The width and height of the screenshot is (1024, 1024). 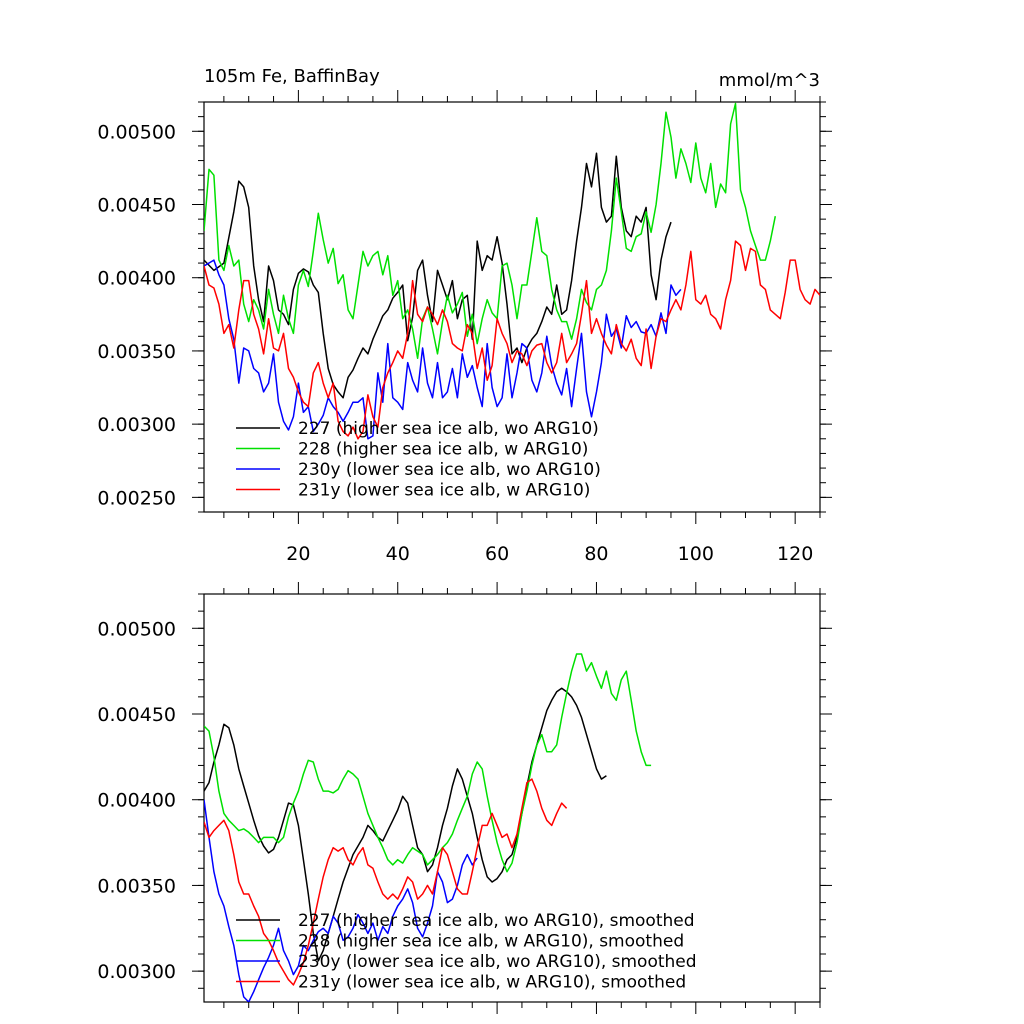 I want to click on top-ytick-label: 0.00250, so click(x=136, y=498).